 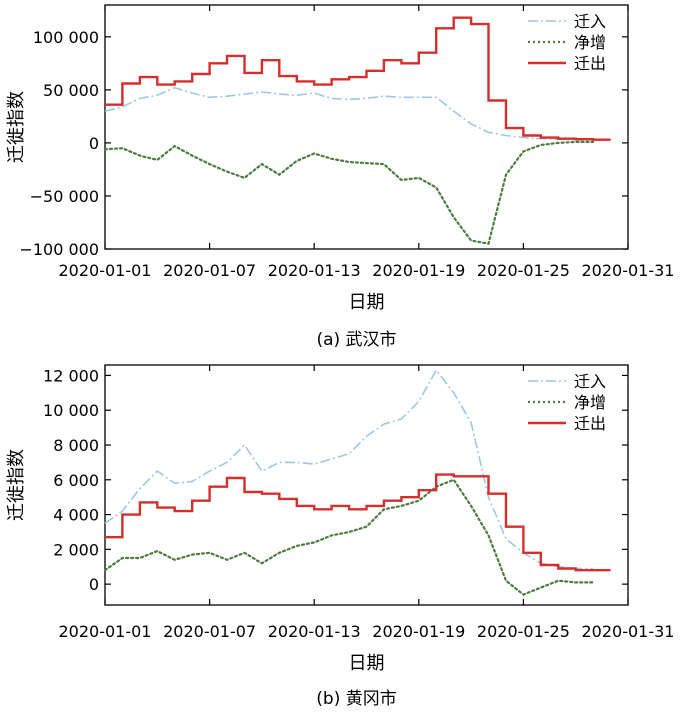 What do you see at coordinates (76, 515) in the screenshot?
I see `y-tick-label: 4 000` at bounding box center [76, 515].